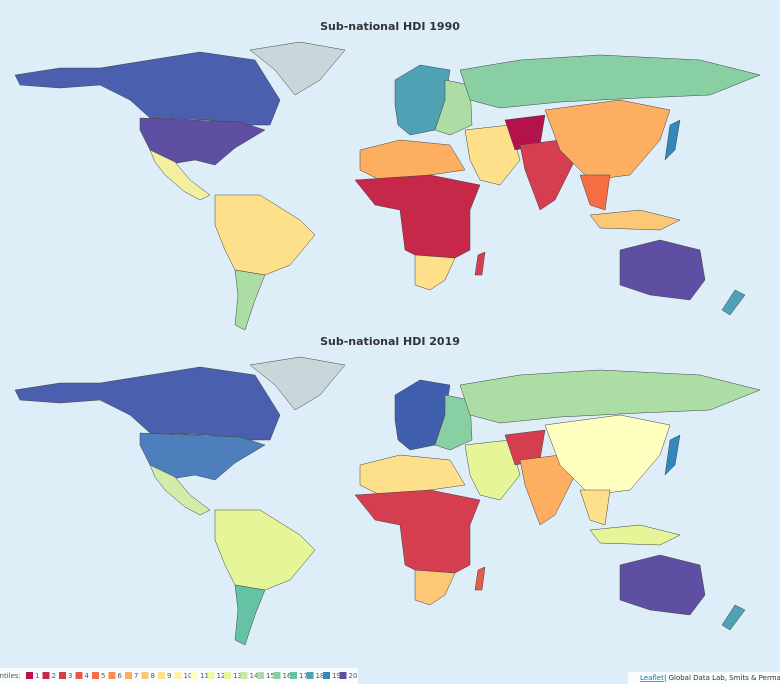 This screenshot has width=780, height=684. What do you see at coordinates (54, 676) in the screenshot?
I see `legend-item-label: 2` at bounding box center [54, 676].